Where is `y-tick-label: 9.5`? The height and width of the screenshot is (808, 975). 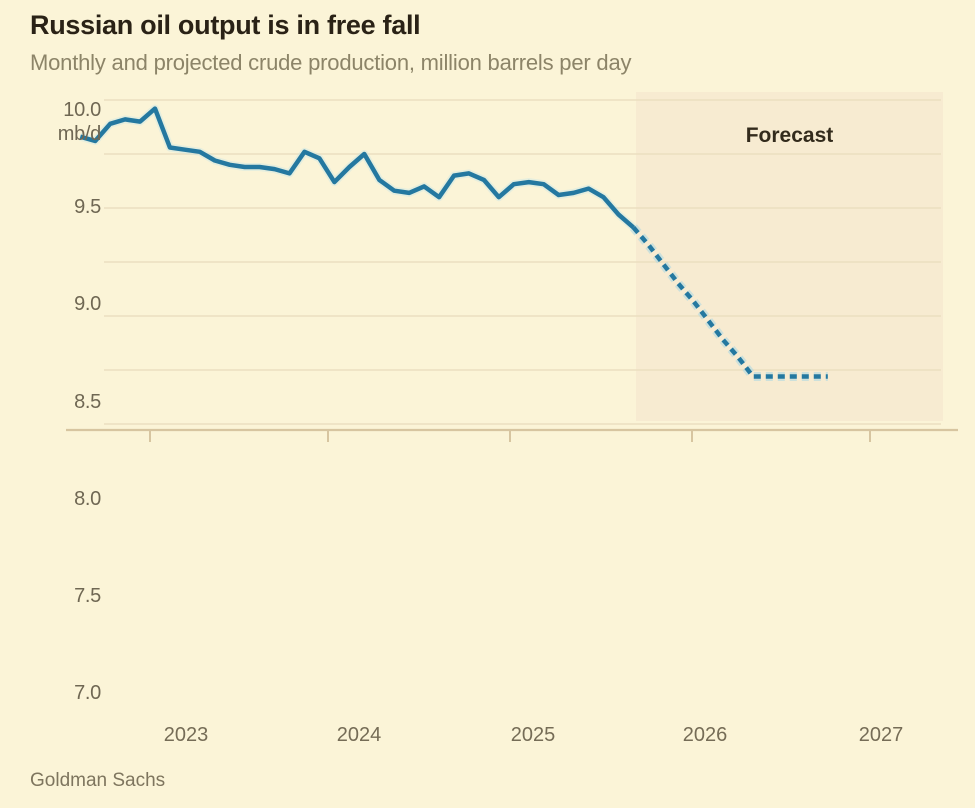
y-tick-label: 9.5 is located at coordinates (87, 207).